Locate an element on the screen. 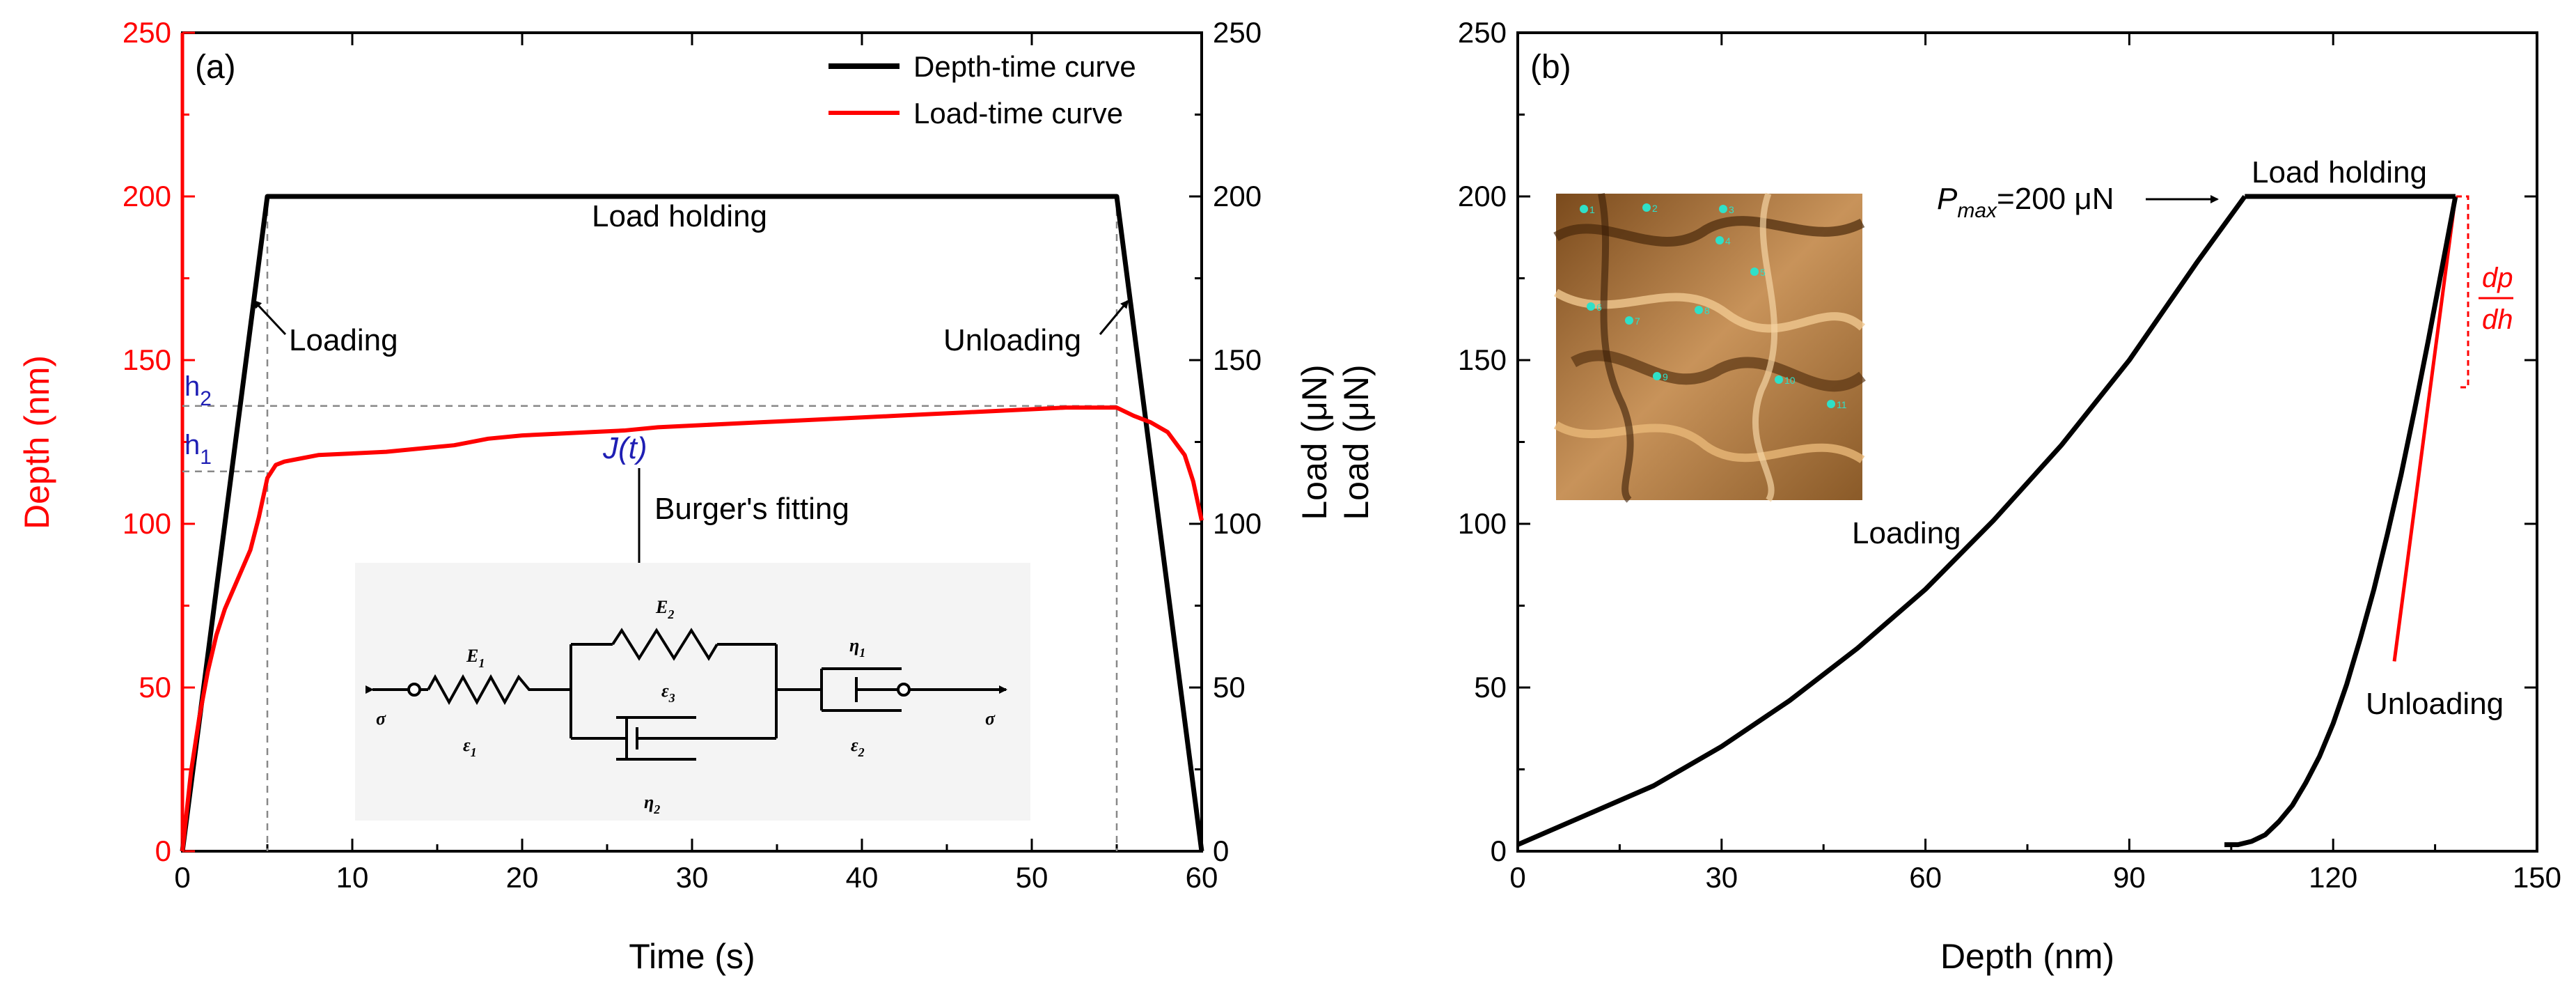 Image resolution: width=2576 pixels, height=994 pixels. afm-marker-label: 2 is located at coordinates (1655, 208).